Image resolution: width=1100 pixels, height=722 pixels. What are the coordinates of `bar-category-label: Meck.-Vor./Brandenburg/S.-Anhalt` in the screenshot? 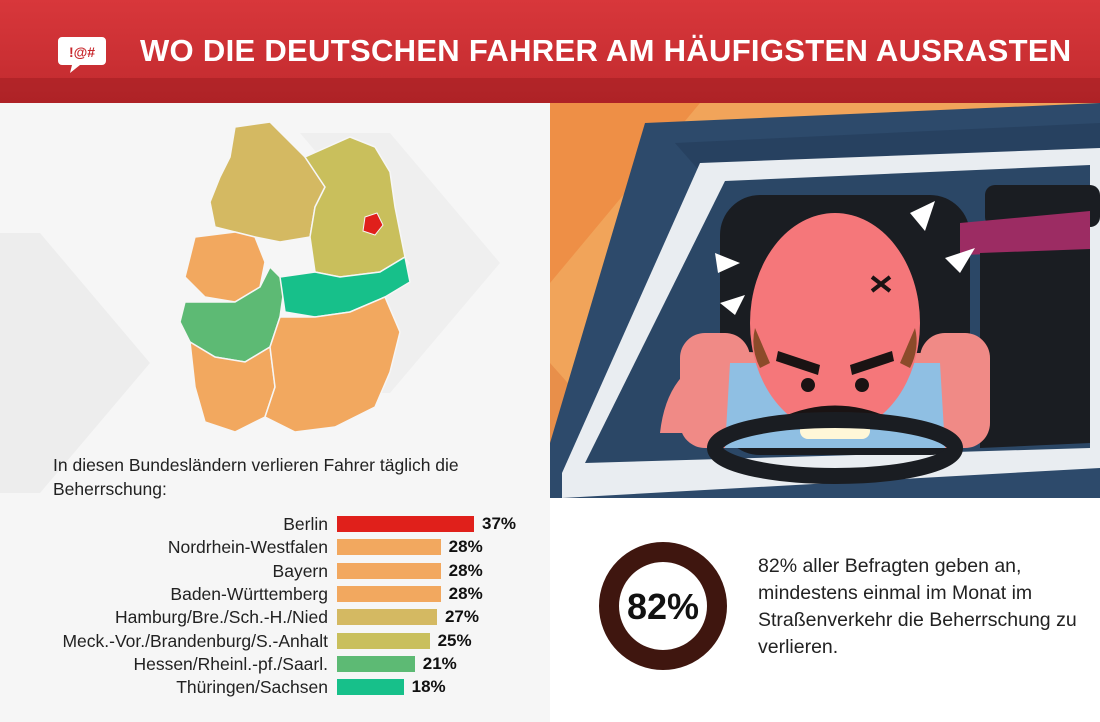 It's located at (195, 640).